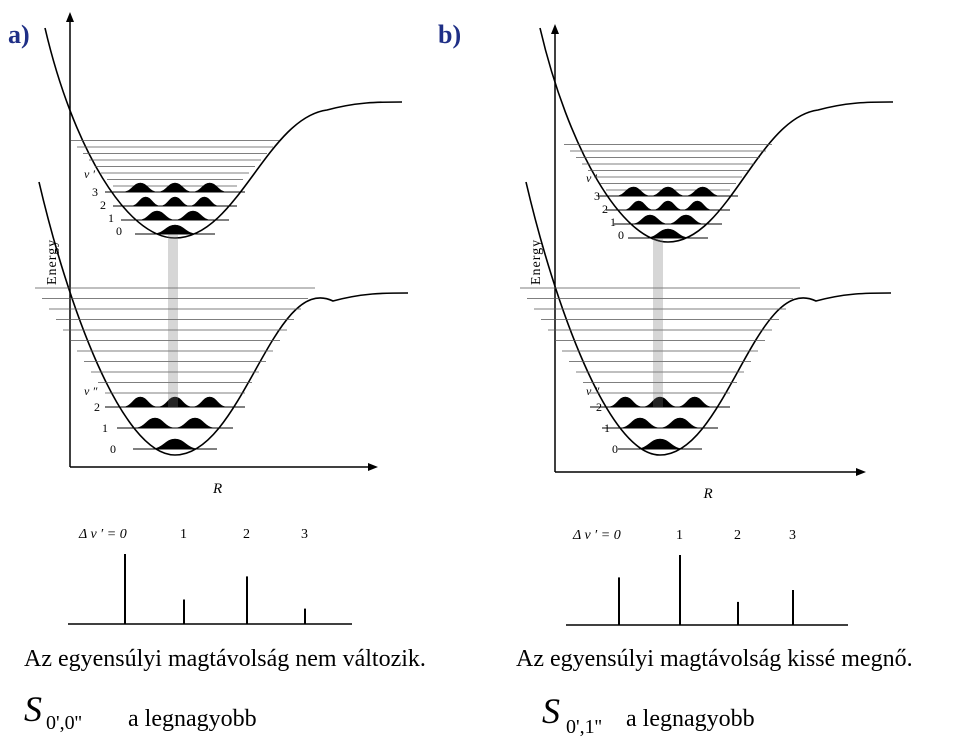 The width and height of the screenshot is (959, 744). What do you see at coordinates (708, 318) in the screenshot?
I see `panel-b-lower-potential-curve` at bounding box center [708, 318].